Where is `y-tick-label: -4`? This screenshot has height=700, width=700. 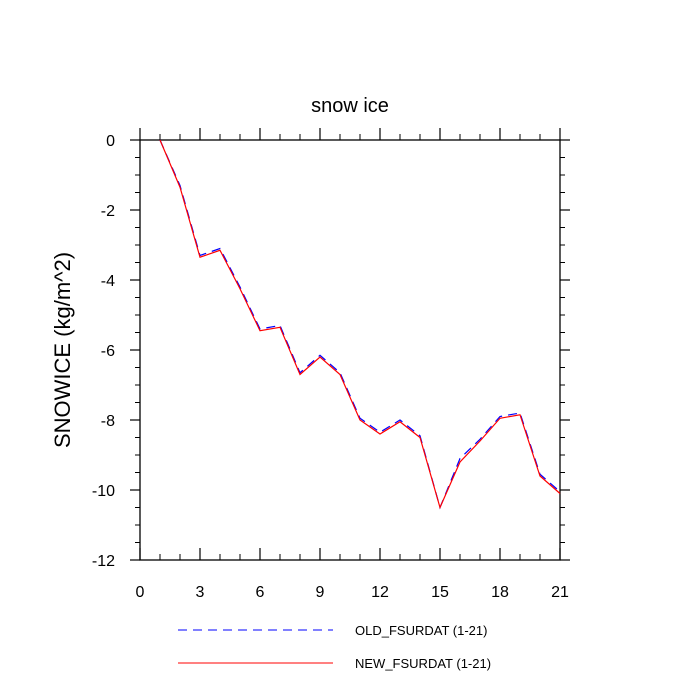
y-tick-label: -4 is located at coordinates (108, 281).